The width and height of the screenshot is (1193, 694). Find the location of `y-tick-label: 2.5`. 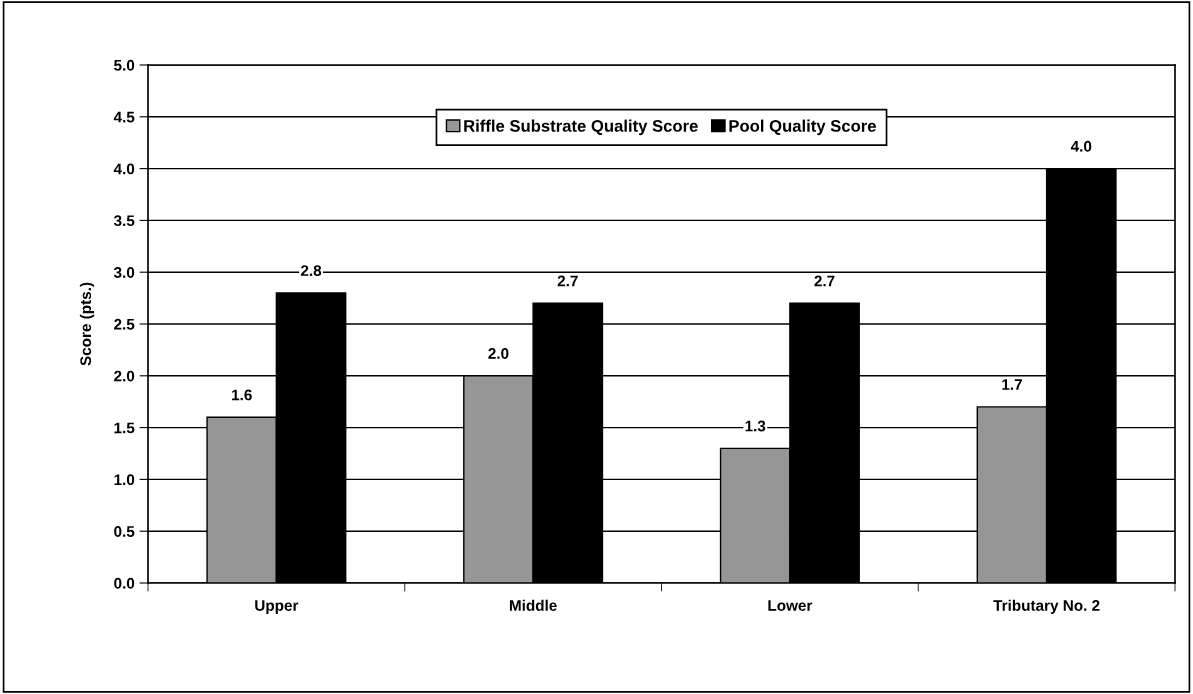

y-tick-label: 2.5 is located at coordinates (124, 324).